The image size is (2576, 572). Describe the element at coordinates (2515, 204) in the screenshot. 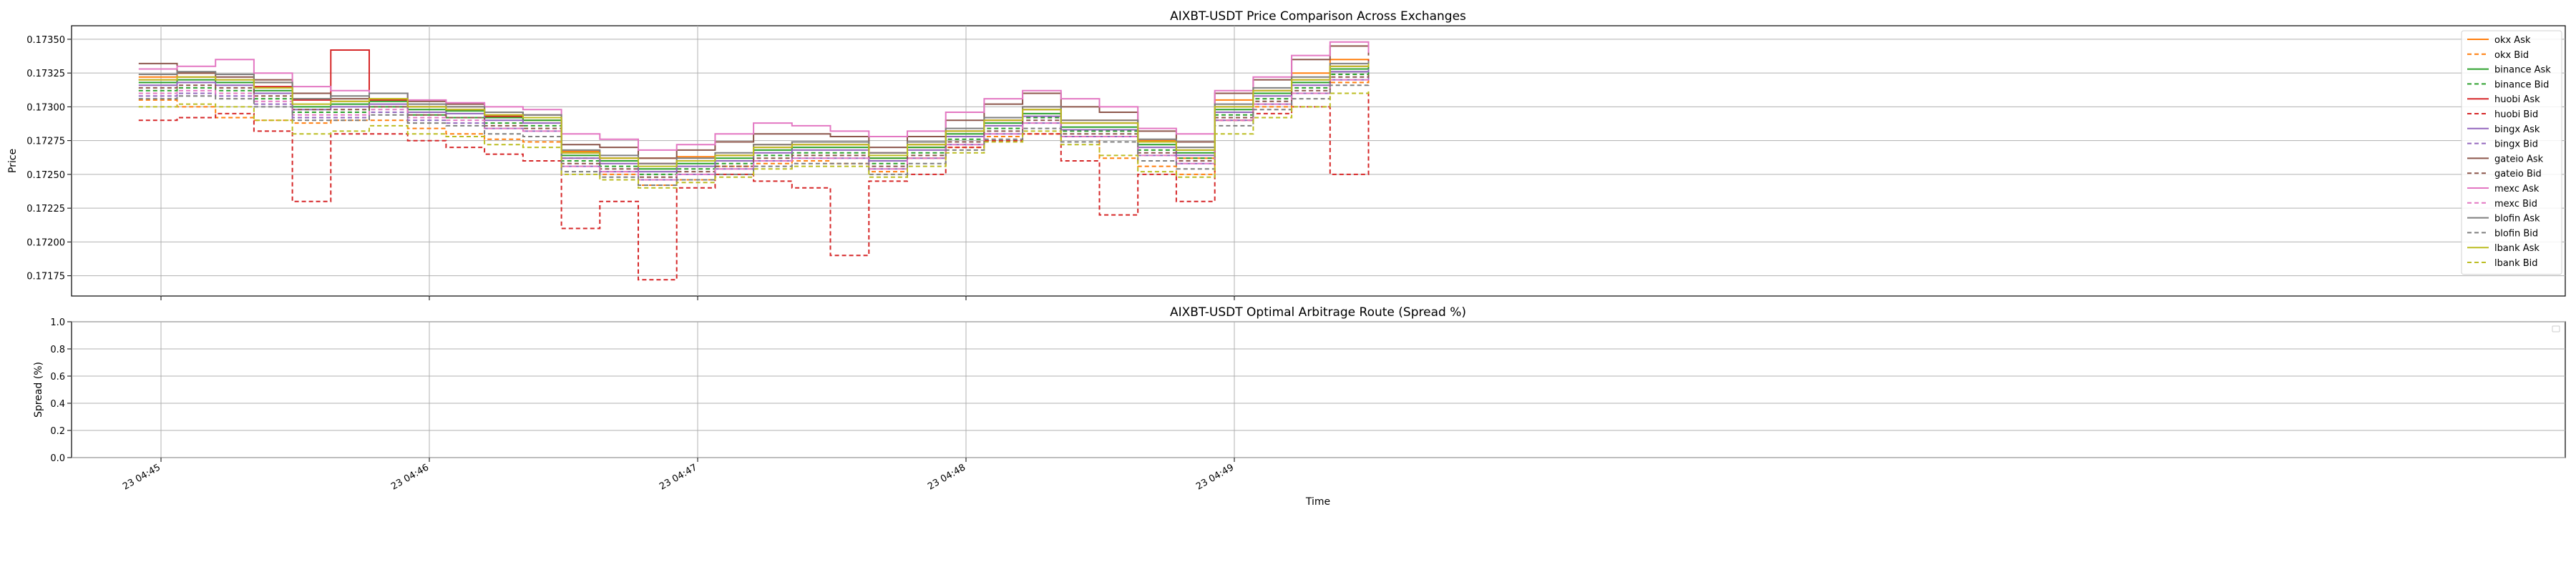

I see `legend-entry-label: mexc Bid` at that location.